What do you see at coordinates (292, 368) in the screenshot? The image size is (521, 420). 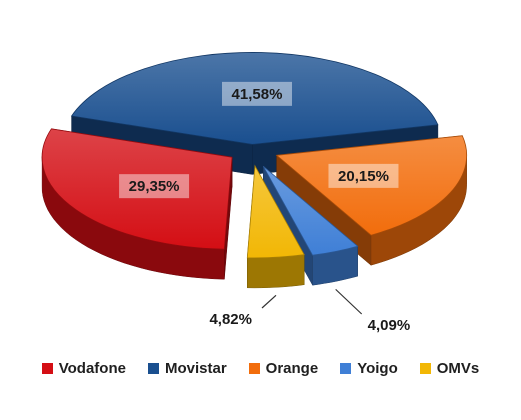 I see `legend-label: Orange` at bounding box center [292, 368].